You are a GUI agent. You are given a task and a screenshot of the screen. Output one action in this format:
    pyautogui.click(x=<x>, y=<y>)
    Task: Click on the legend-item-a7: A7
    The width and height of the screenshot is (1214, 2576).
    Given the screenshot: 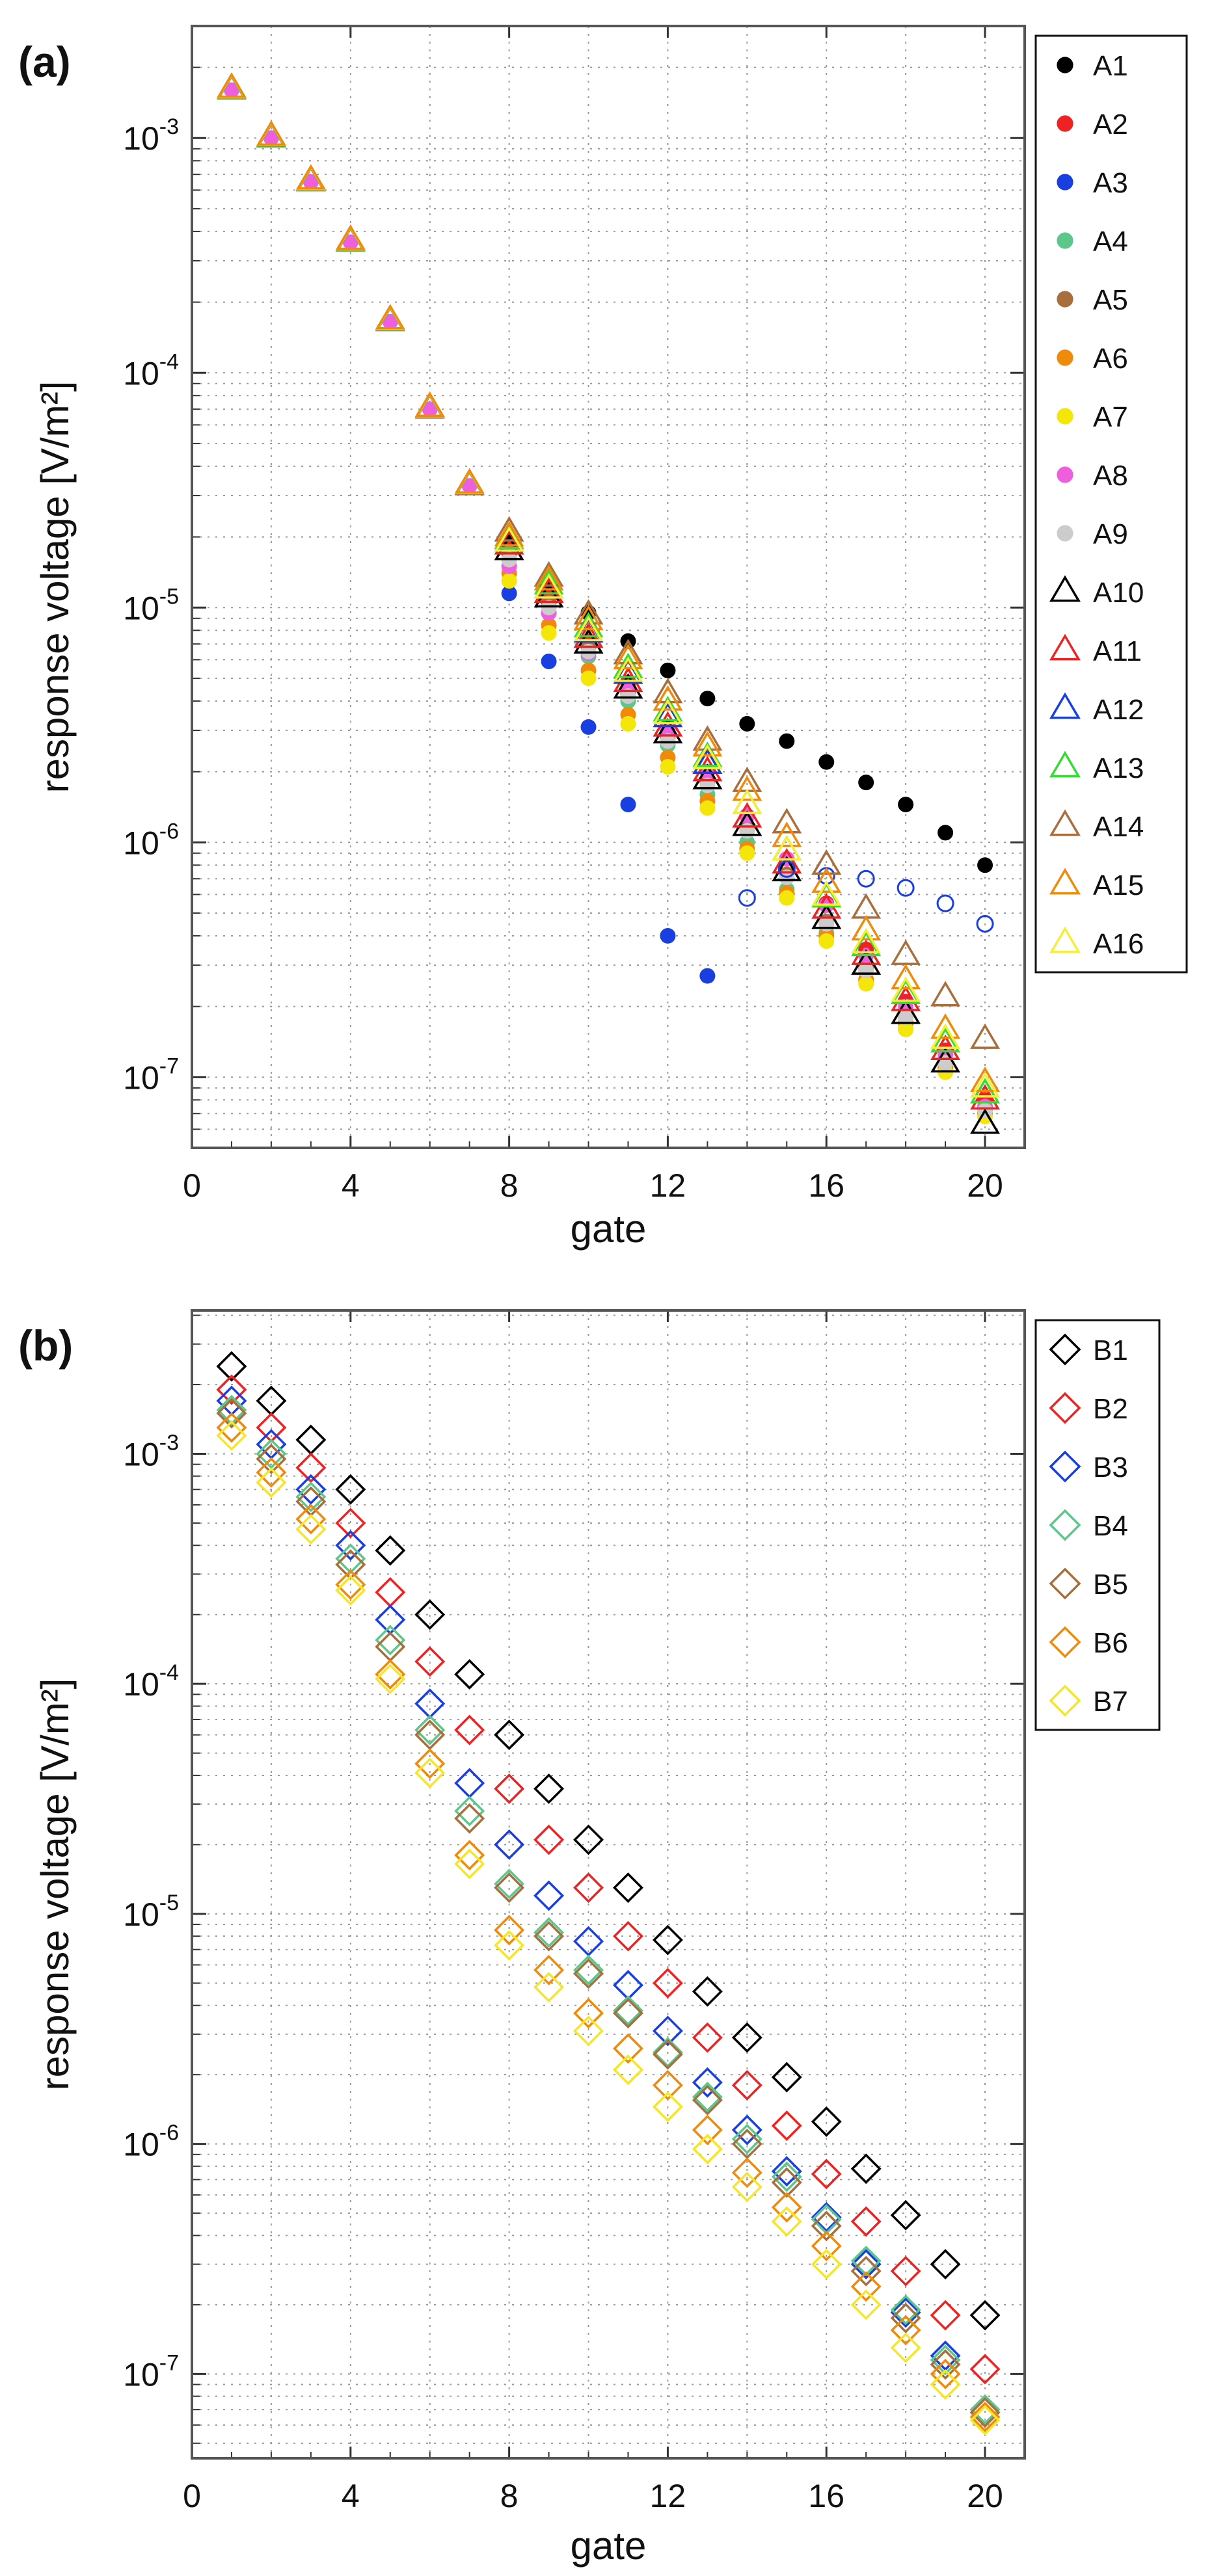 What is the action you would take?
    pyautogui.click(x=1092, y=417)
    